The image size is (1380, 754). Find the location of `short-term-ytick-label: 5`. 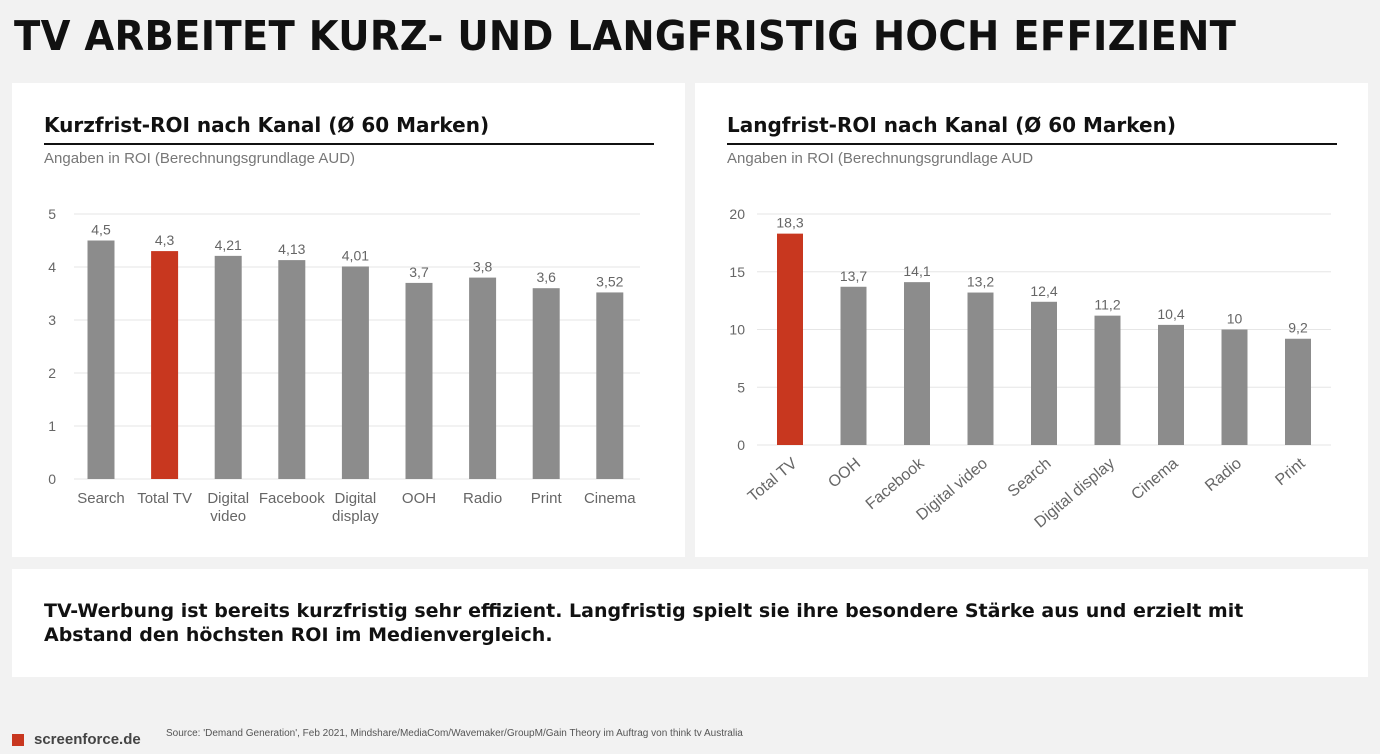

short-term-ytick-label: 5 is located at coordinates (52, 214).